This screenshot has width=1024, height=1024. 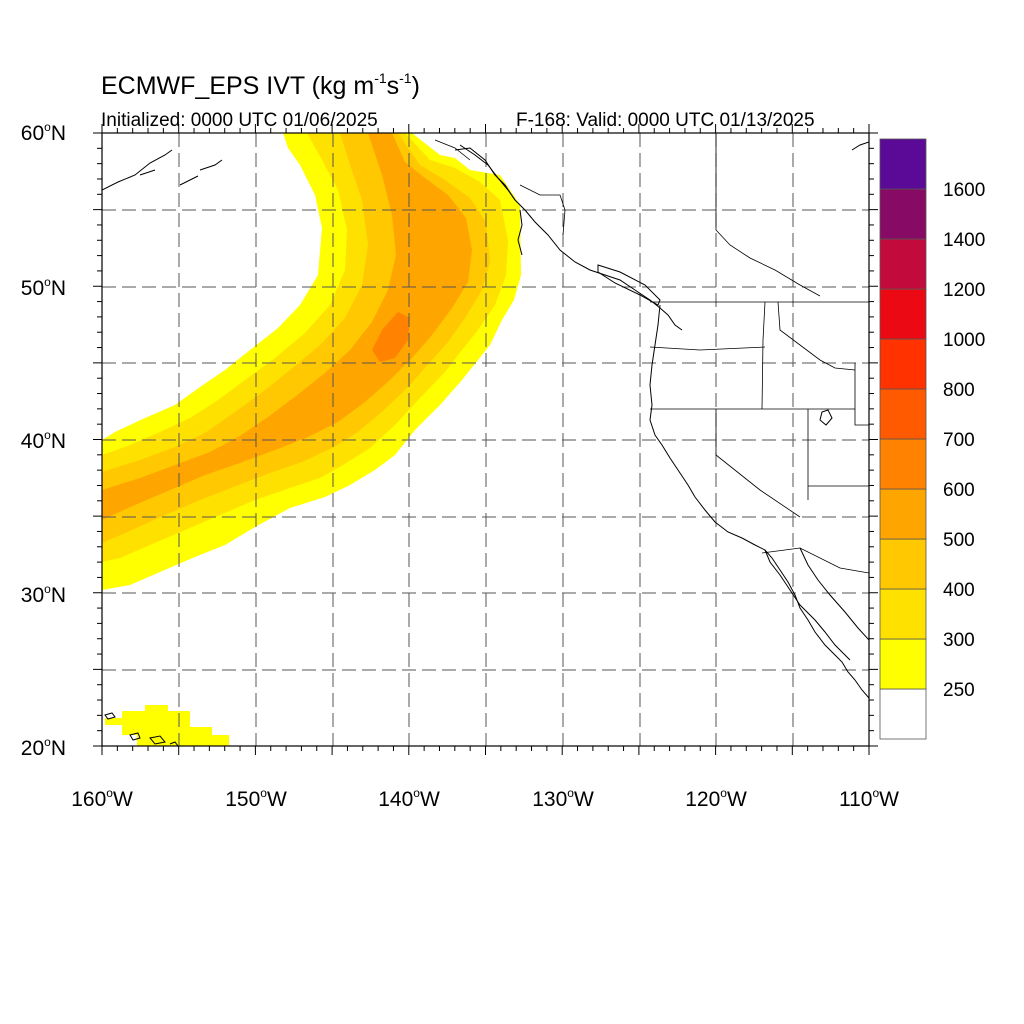 What do you see at coordinates (959, 390) in the screenshot?
I see `colorbar-label-800: 800` at bounding box center [959, 390].